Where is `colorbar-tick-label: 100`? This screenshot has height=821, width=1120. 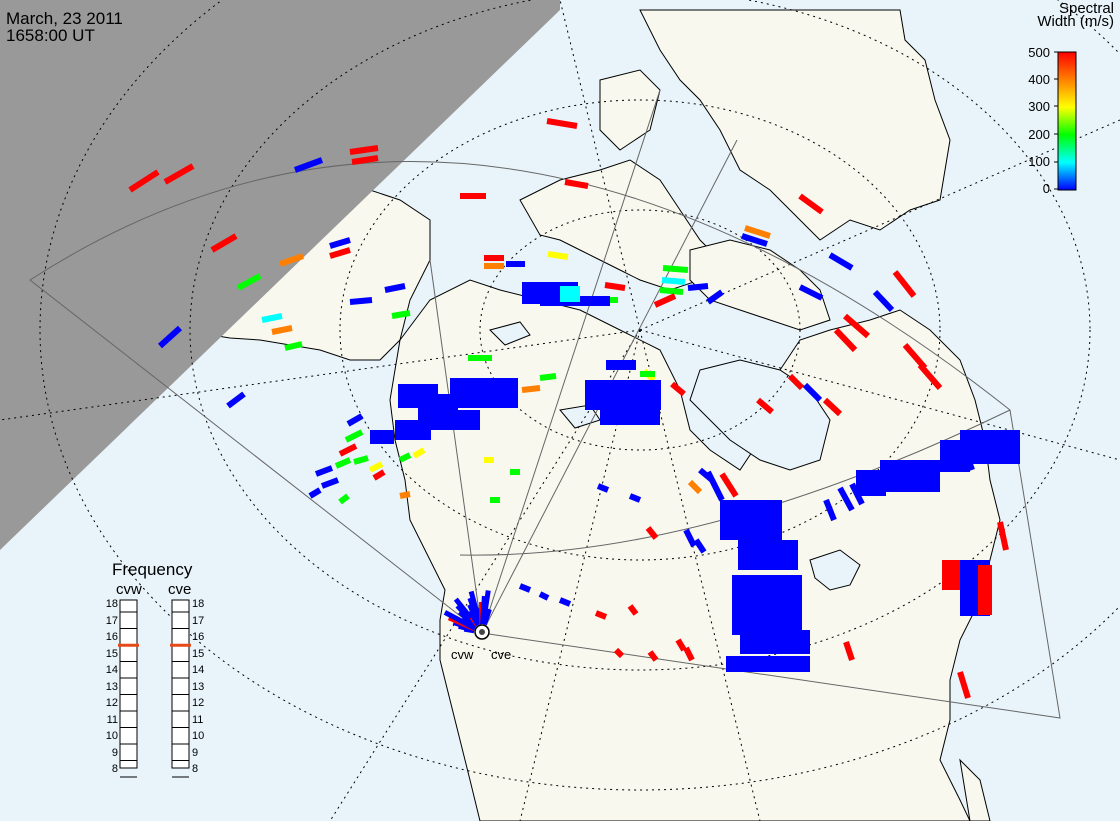
colorbar-tick-label: 100 is located at coordinates (1039, 161).